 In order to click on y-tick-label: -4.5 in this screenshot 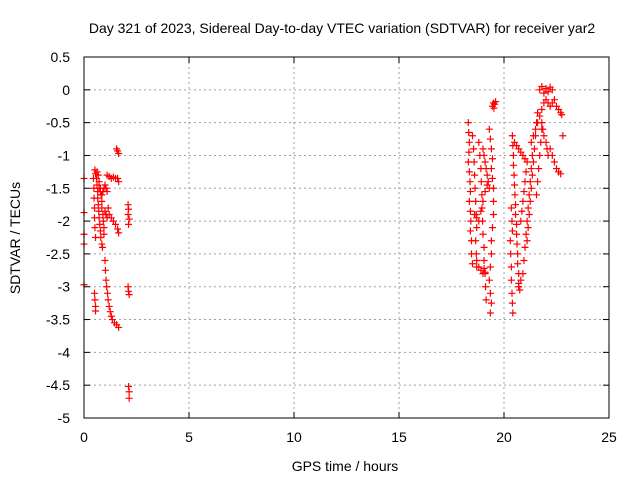, I will do `click(58, 385)`.